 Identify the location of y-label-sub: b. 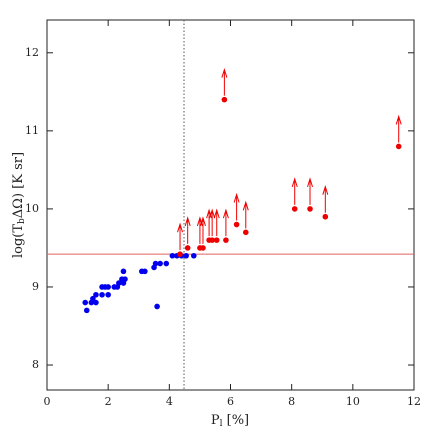
(22, 221).